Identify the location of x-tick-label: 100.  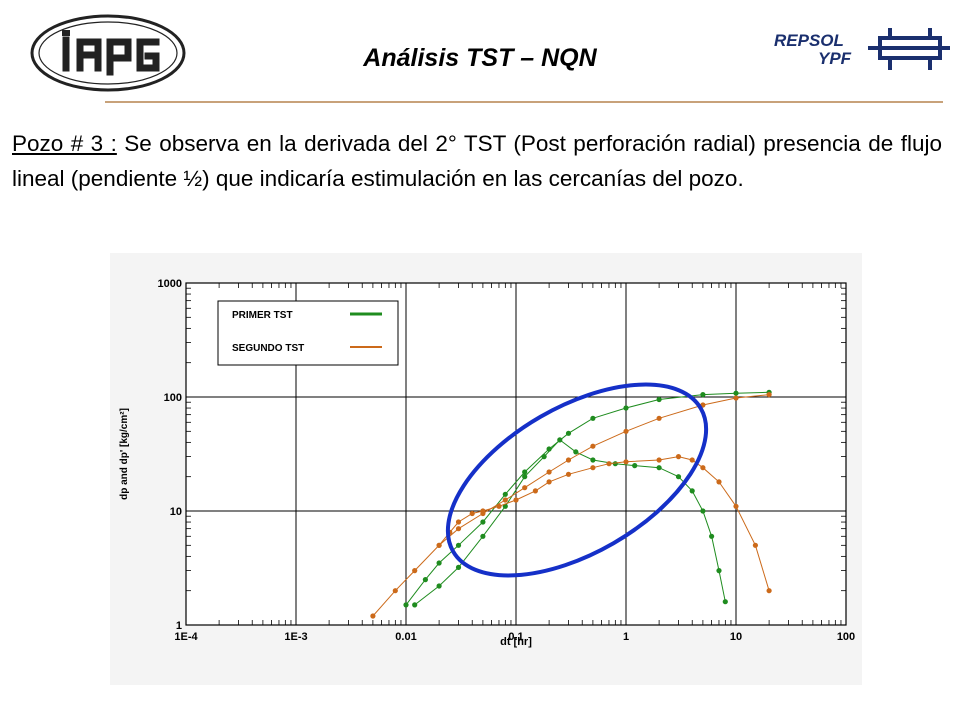
(846, 637).